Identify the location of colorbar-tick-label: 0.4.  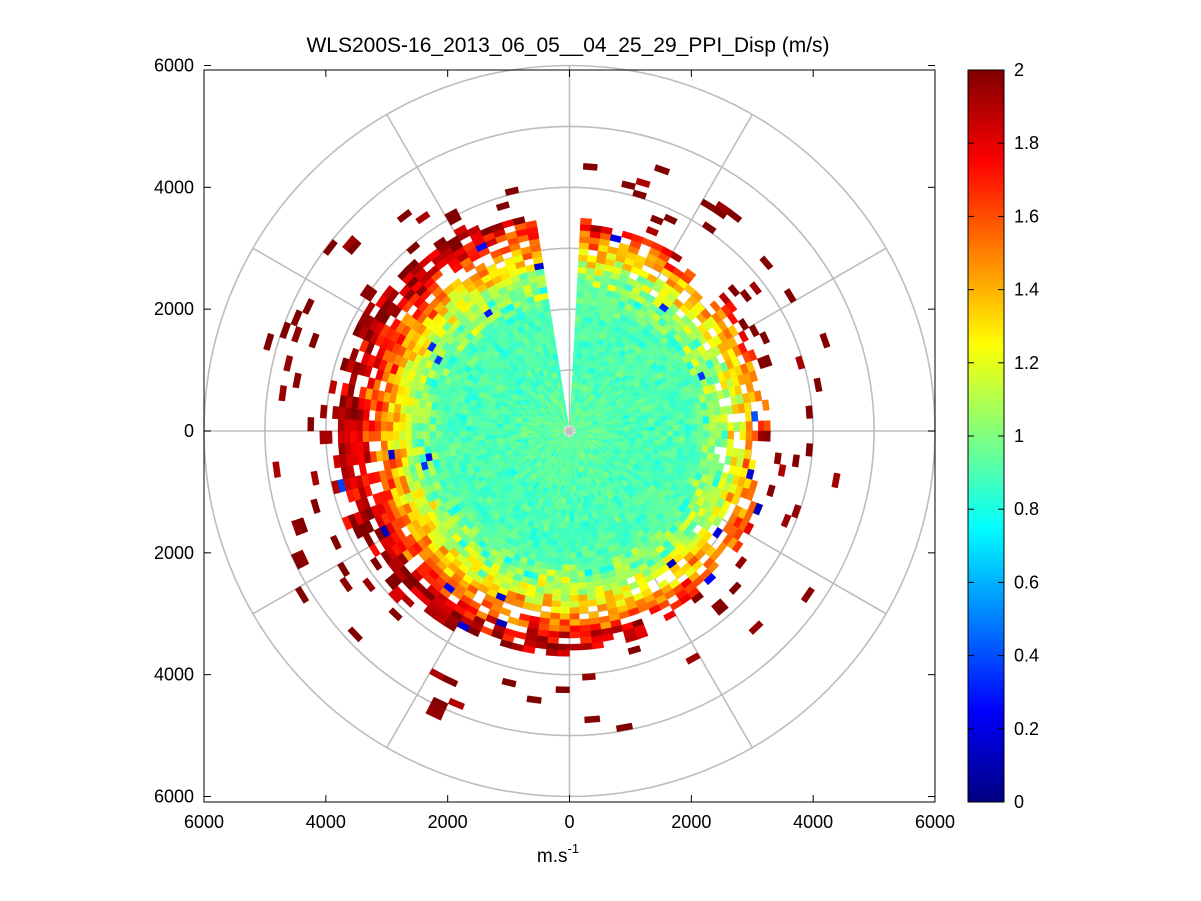
(1026, 656).